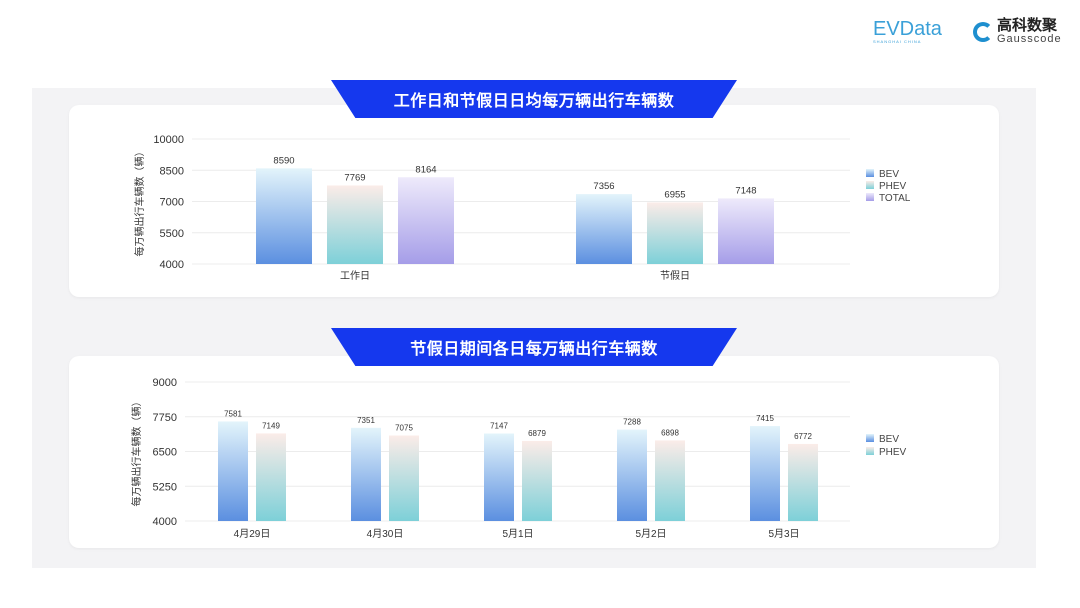  Describe the element at coordinates (165, 383) in the screenshot. I see `y-tick-label: 9000` at that location.